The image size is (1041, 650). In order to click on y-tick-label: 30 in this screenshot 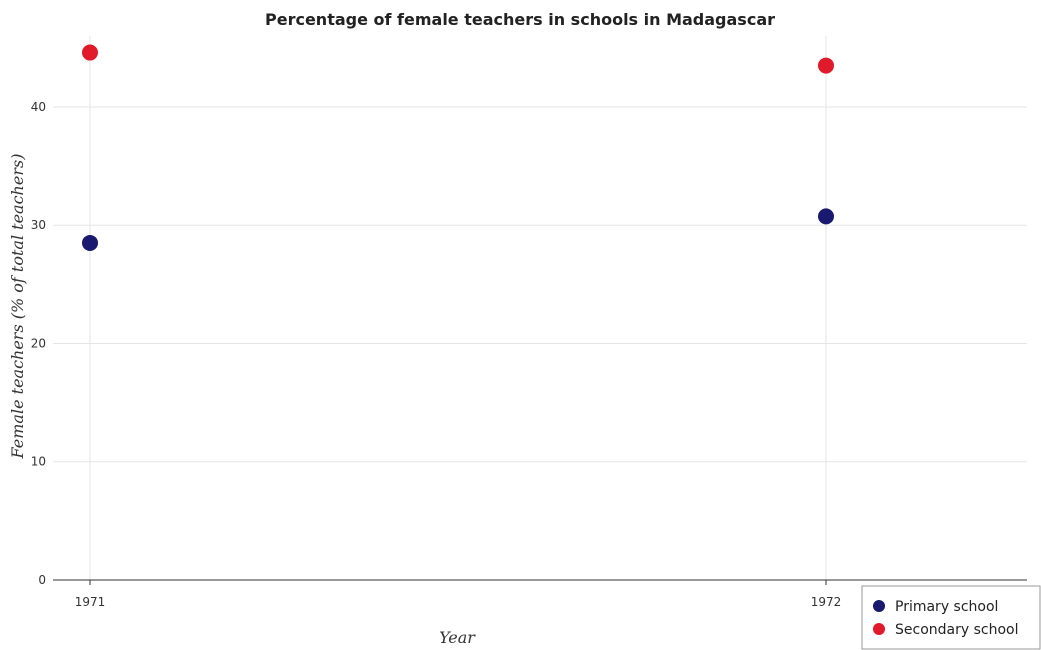, I will do `click(38, 225)`.